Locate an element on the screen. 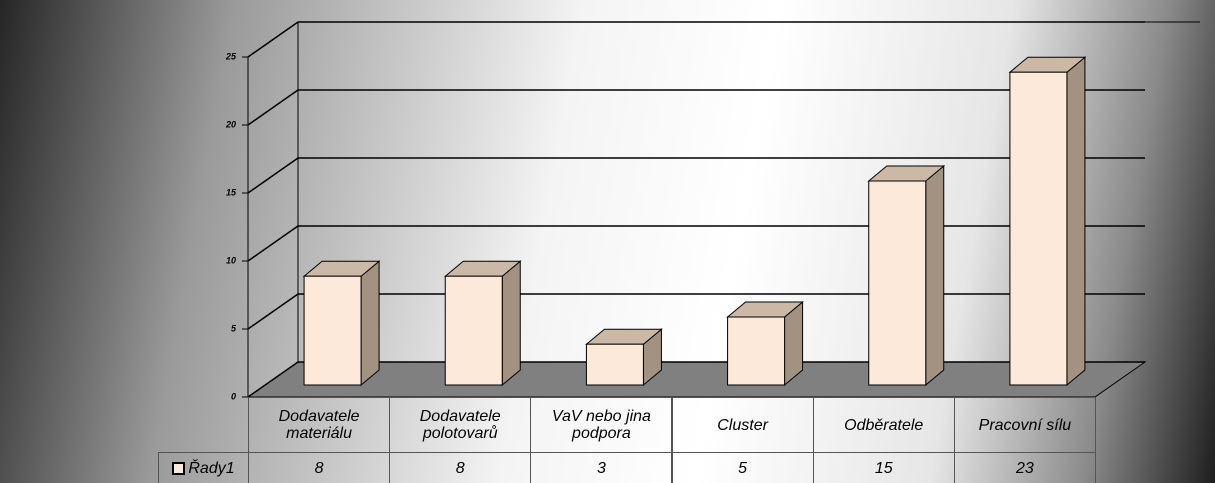 This screenshot has height=483, width=1215. category-label-text: Dodavatele polotovarů is located at coordinates (460, 425).